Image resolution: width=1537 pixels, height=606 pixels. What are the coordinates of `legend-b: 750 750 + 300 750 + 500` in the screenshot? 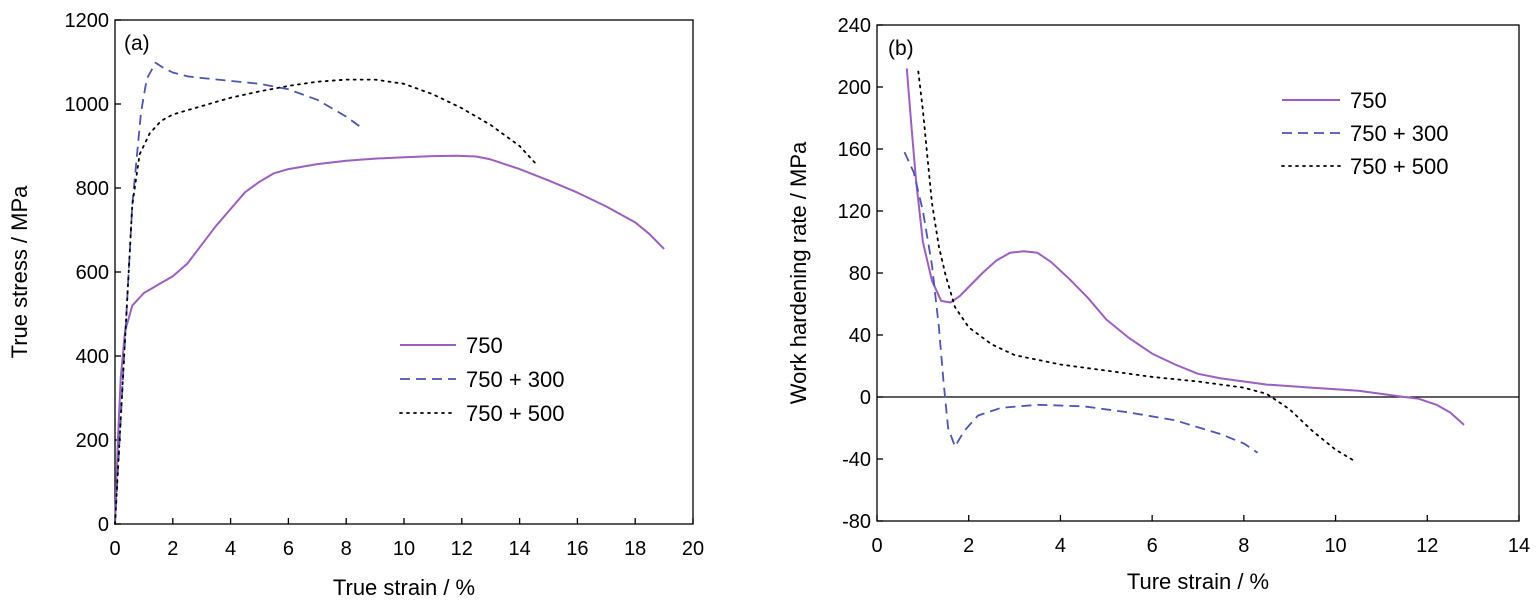 It's located at (1364, 133).